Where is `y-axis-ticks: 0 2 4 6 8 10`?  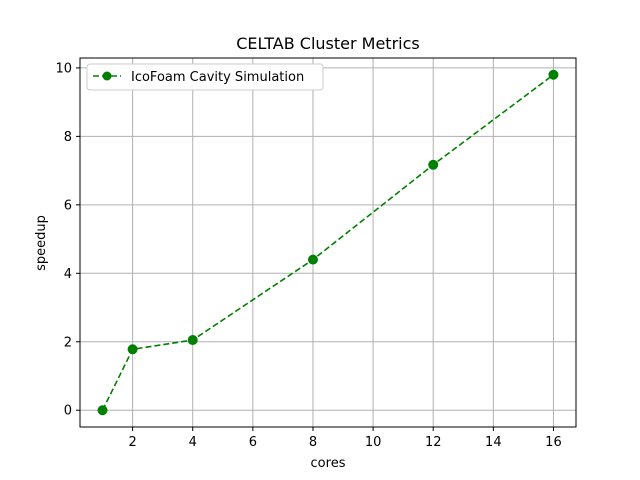 y-axis-ticks: 0 2 4 6 8 10 is located at coordinates (67, 240).